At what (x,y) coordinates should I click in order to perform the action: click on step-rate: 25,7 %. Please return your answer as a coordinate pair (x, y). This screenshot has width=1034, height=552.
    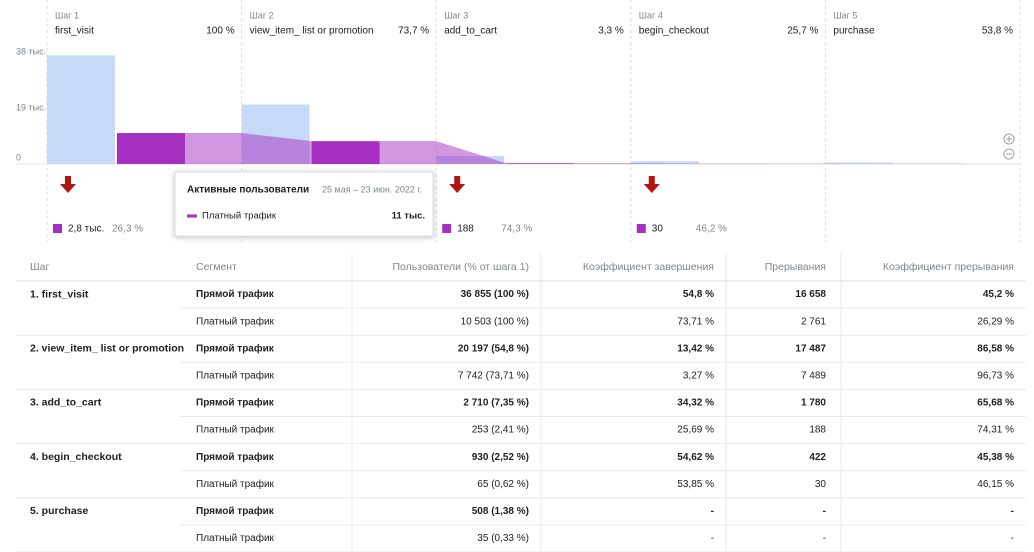
    Looking at the image, I should click on (802, 31).